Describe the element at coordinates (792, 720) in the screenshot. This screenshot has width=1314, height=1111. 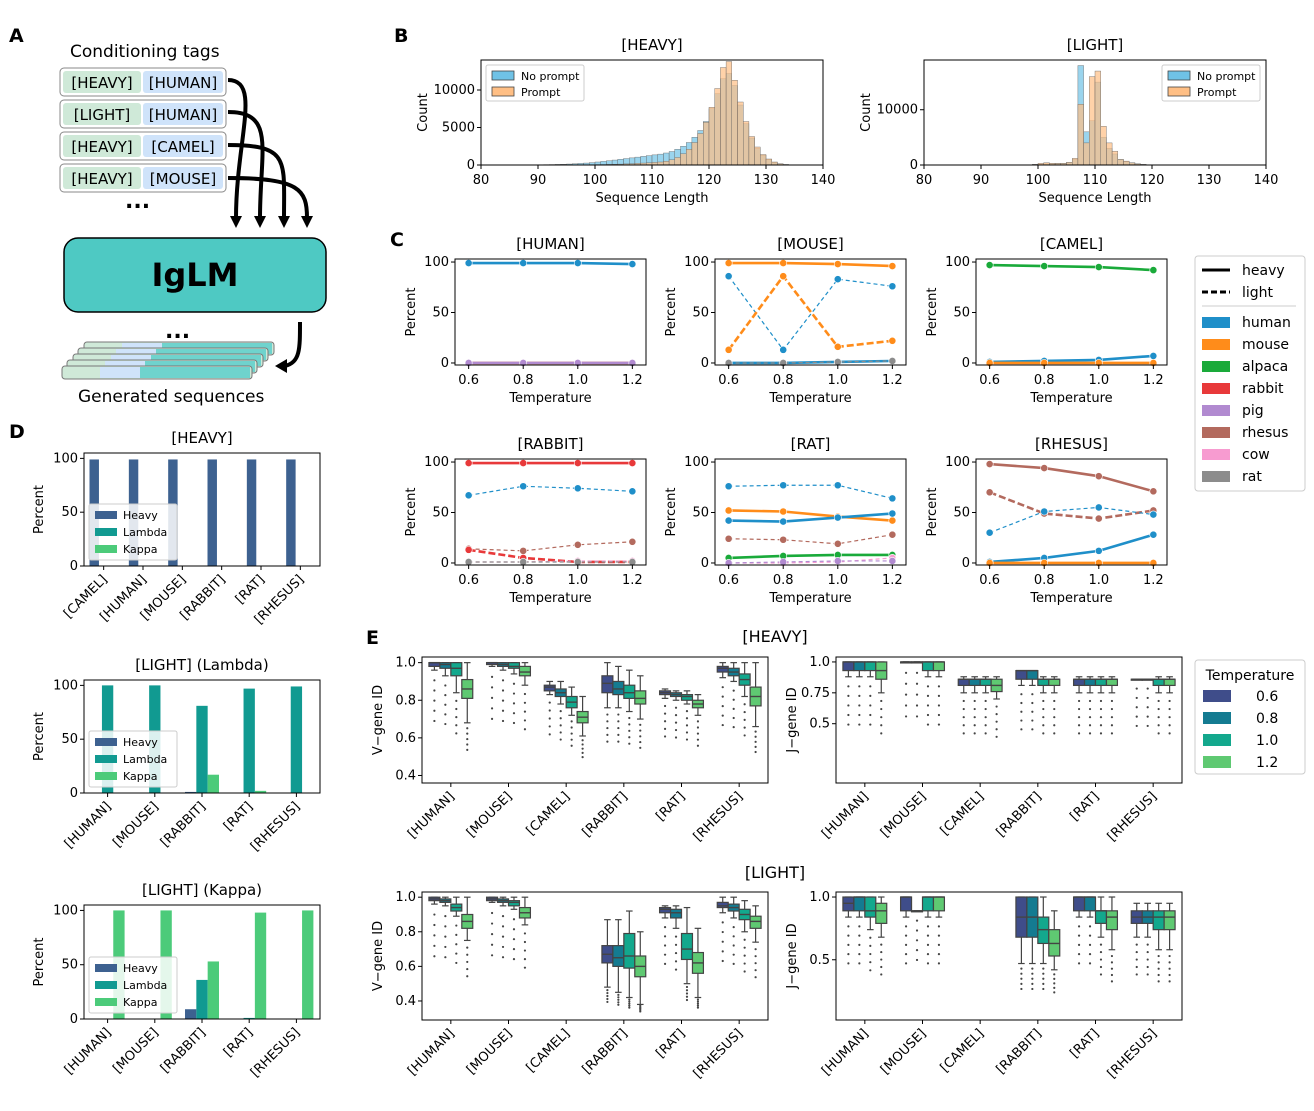
I see `y-axis-label: J−gene ID` at that location.